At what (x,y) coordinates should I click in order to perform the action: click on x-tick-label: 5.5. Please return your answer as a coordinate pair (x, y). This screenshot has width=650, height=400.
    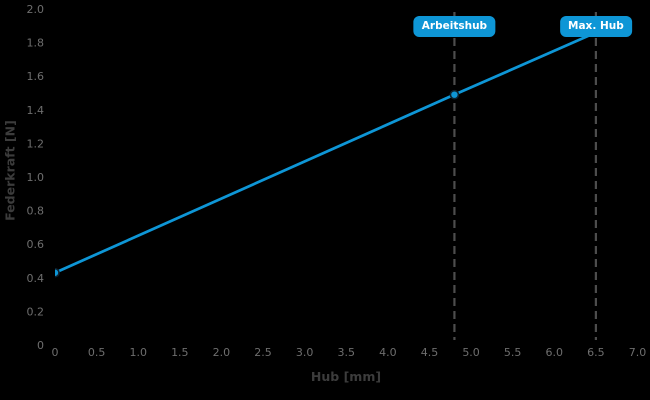
    Looking at the image, I should click on (513, 352).